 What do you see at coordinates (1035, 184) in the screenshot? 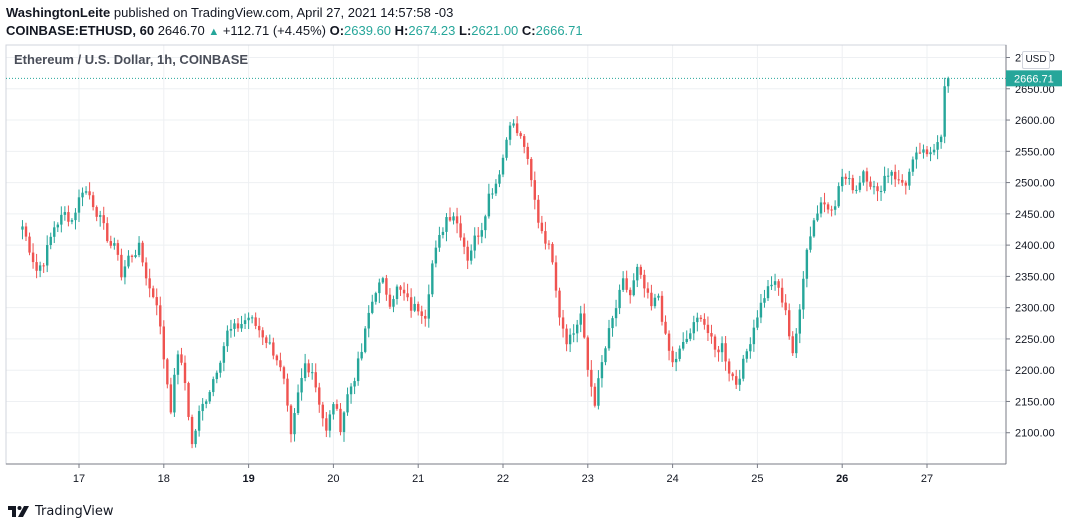
I see `y-tick-label: 2500.00` at bounding box center [1035, 184].